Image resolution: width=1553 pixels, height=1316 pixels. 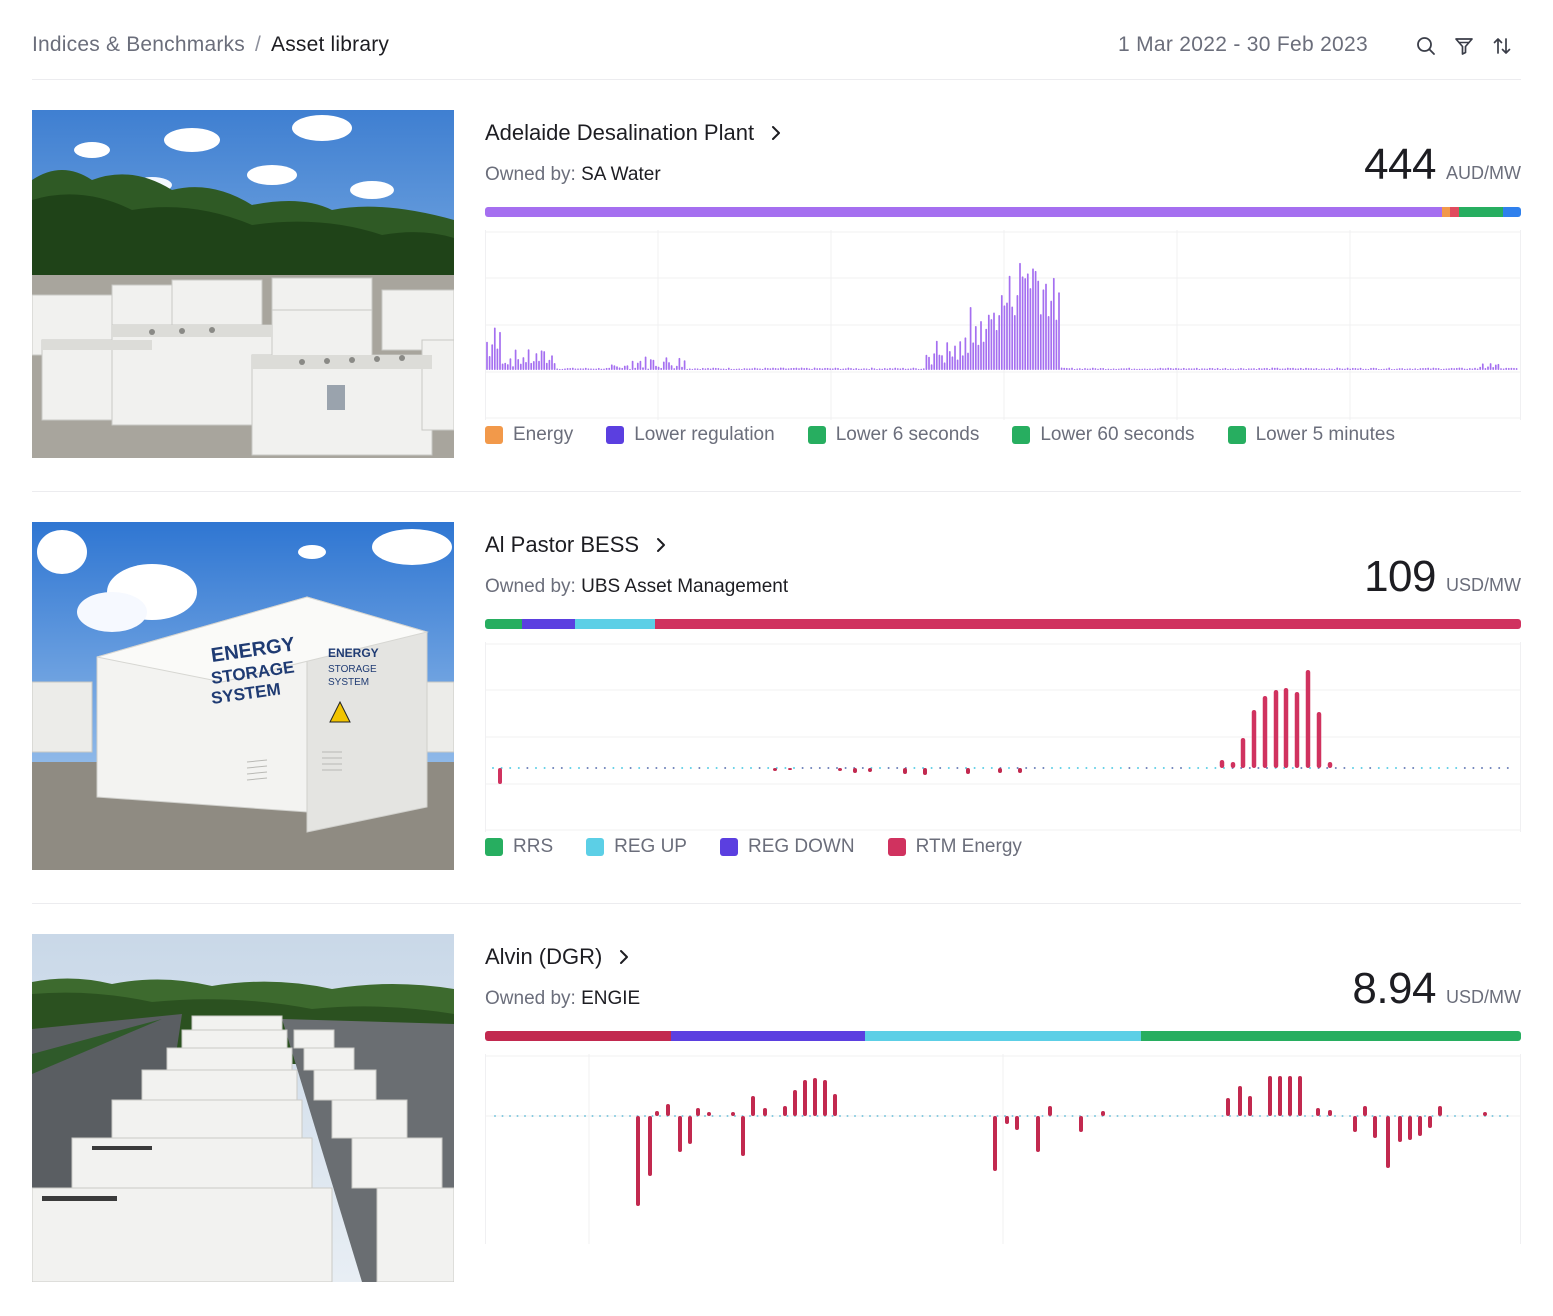 I want to click on breadcrumb-parent-link: Indices & Benchmarks, so click(x=138, y=44).